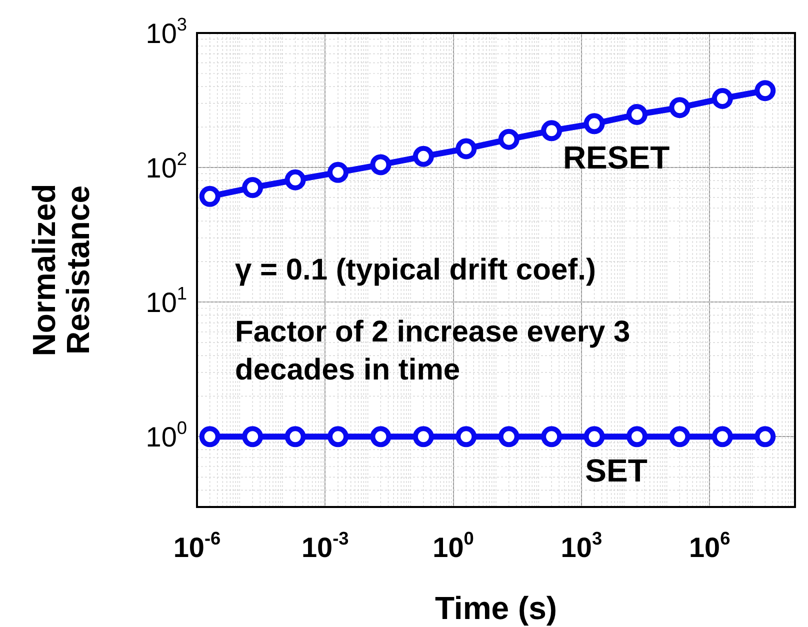  Describe the element at coordinates (415, 269) in the screenshot. I see `annotation: γ = 0.1 (typical drift coef.)` at that location.